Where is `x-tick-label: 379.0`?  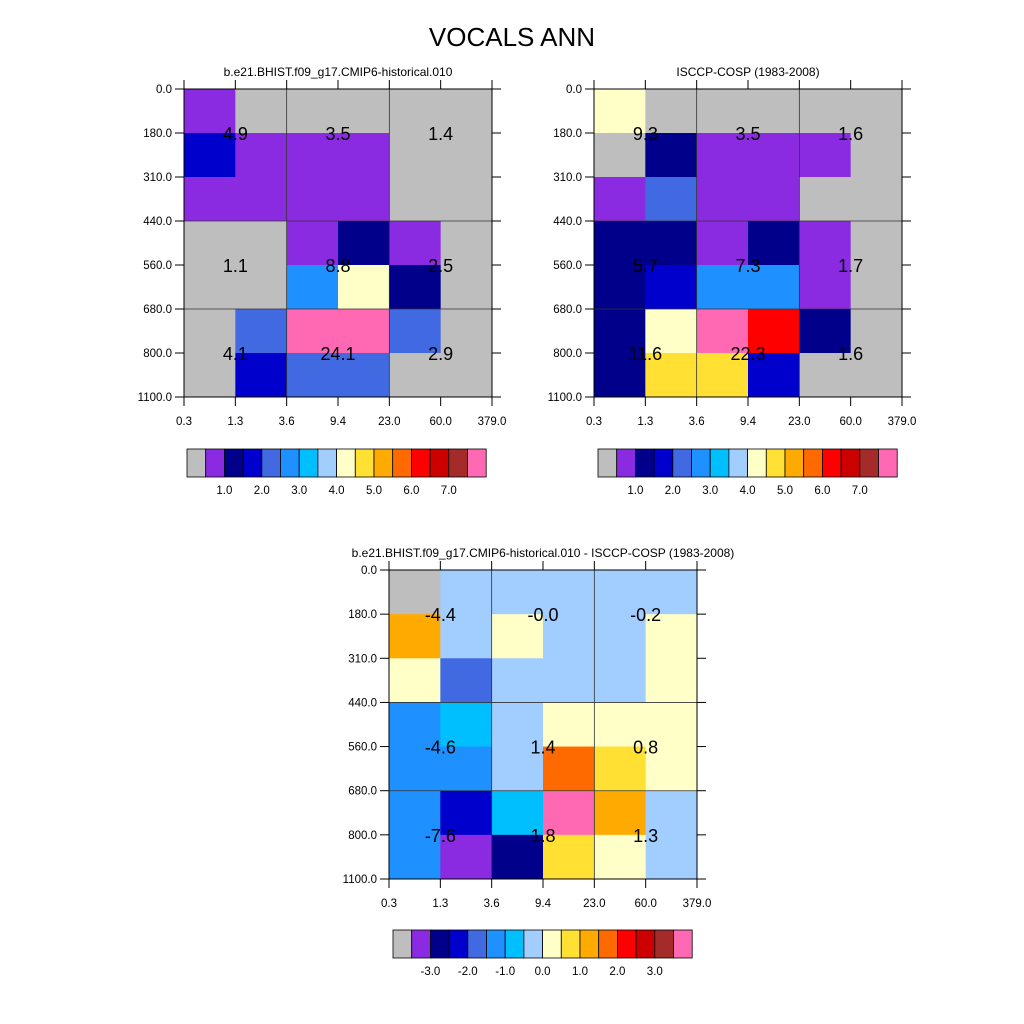
x-tick-label: 379.0 is located at coordinates (697, 904).